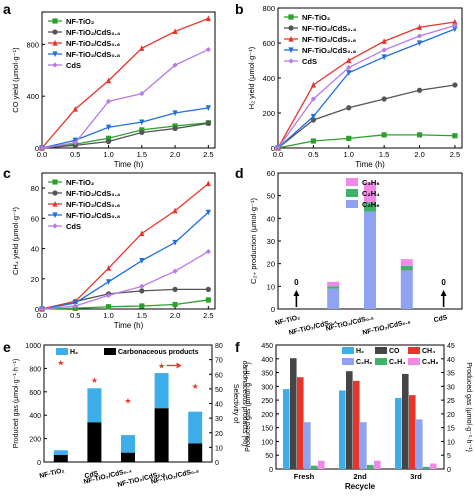  What do you see at coordinates (179, 365) in the screenshot?
I see `axis-arrow-head` at bounding box center [179, 365].